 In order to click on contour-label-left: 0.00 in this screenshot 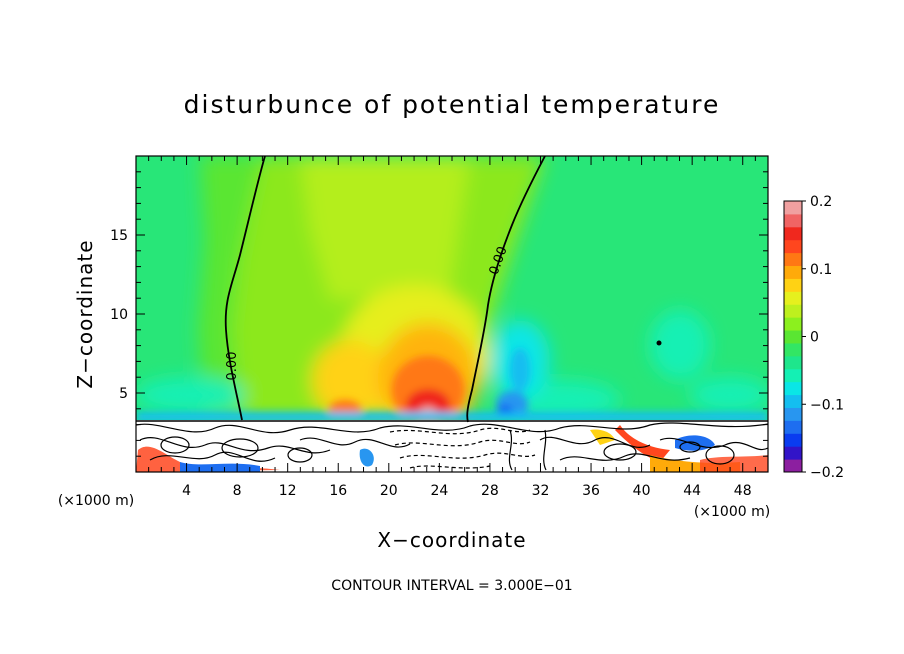, I will do `click(232, 366)`.